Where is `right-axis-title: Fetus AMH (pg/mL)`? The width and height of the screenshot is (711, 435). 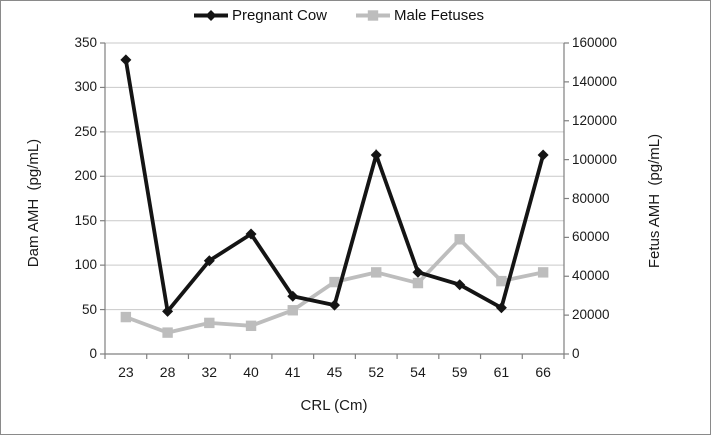 right-axis-title: Fetus AMH (pg/mL) is located at coordinates (654, 201).